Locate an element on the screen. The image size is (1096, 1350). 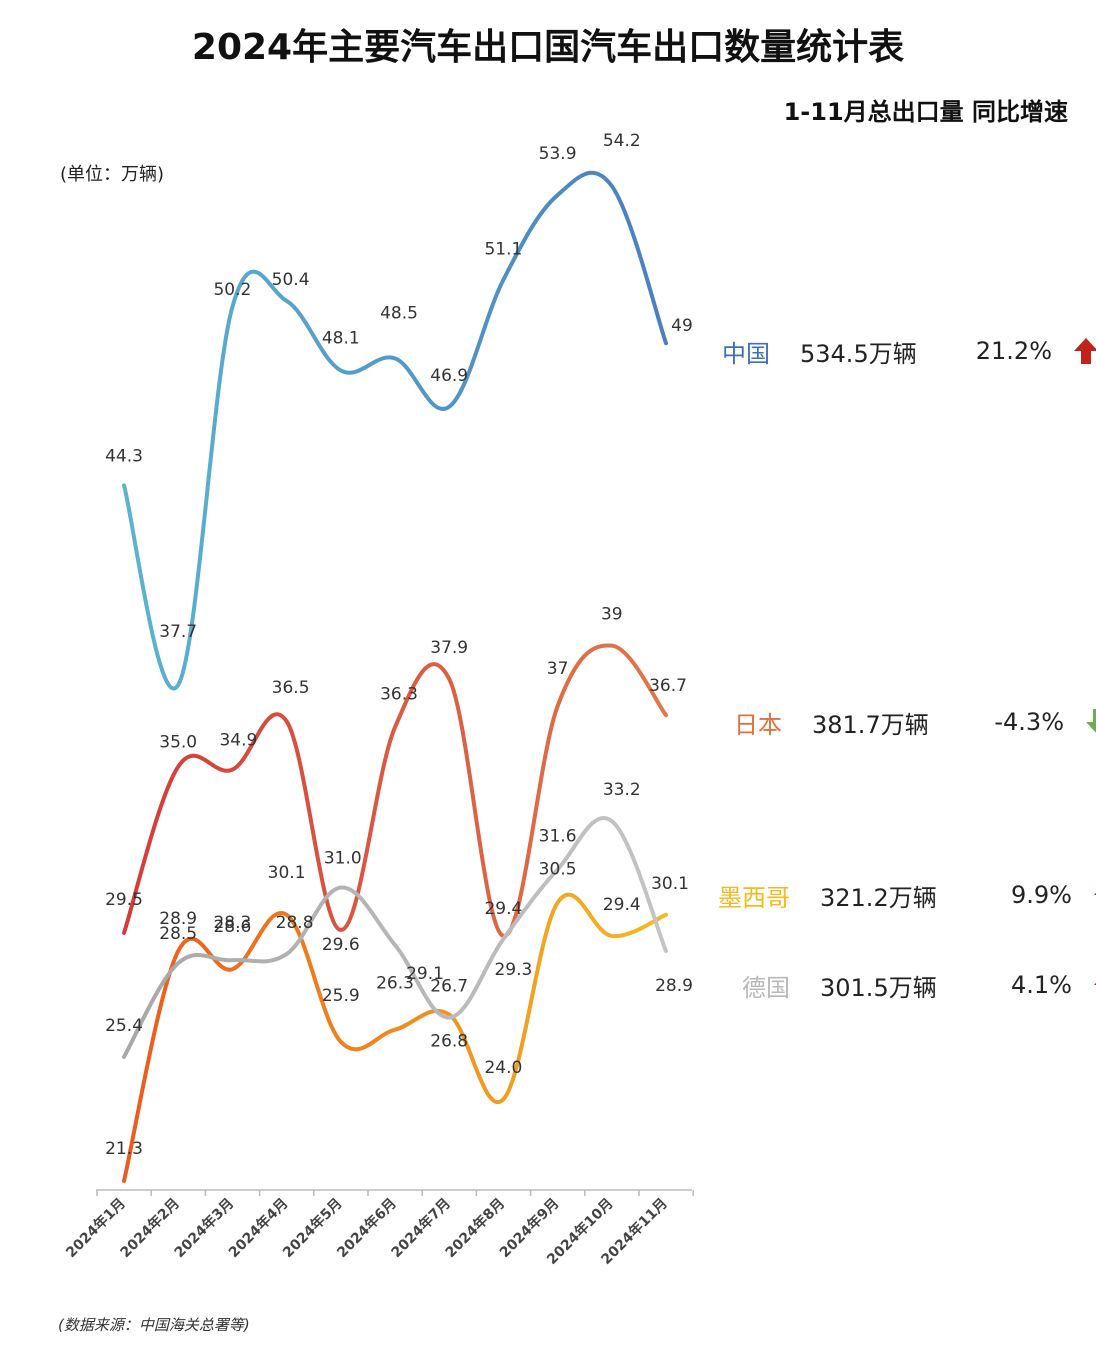
arrow-down-icon is located at coordinates (1091, 721).